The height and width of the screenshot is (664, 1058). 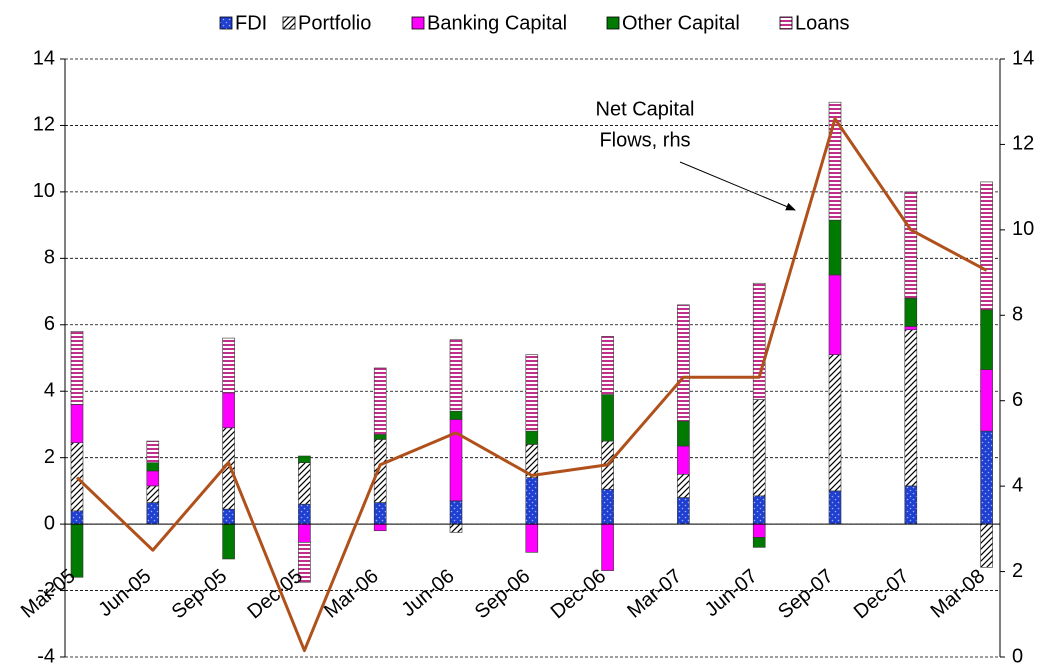 I want to click on y2-tick-label: 14, so click(x=1023, y=58).